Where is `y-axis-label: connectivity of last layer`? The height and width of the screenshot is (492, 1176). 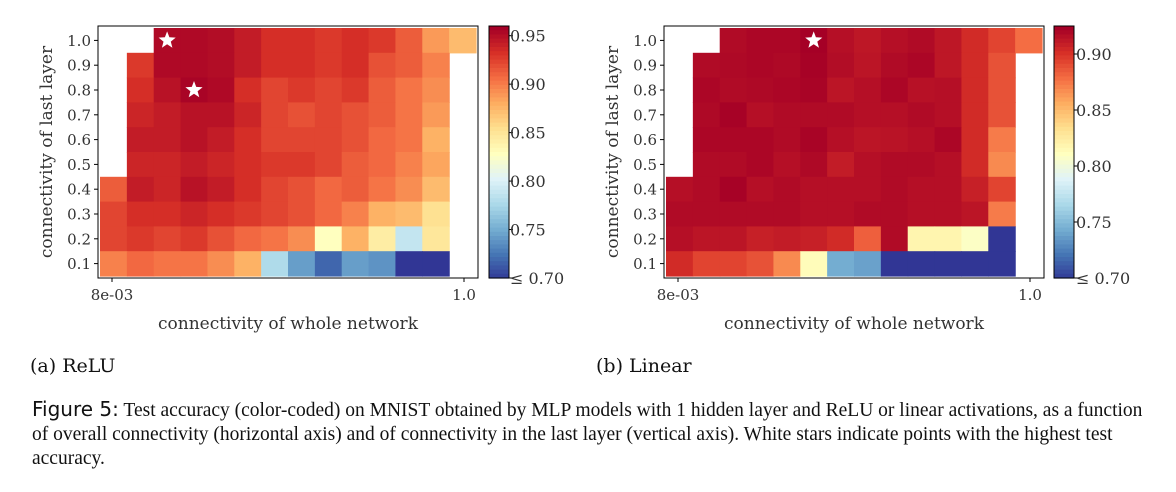
y-axis-label: connectivity of last layer is located at coordinates (47, 151).